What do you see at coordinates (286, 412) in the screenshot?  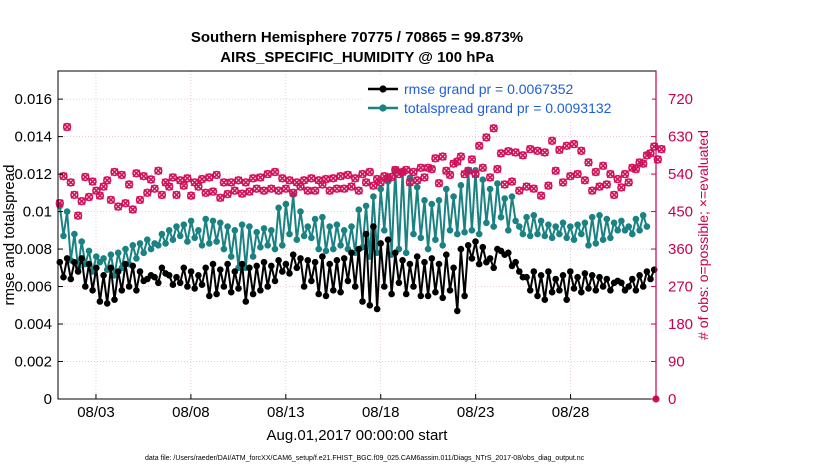 I see `x-tick-label: 08/13` at bounding box center [286, 412].